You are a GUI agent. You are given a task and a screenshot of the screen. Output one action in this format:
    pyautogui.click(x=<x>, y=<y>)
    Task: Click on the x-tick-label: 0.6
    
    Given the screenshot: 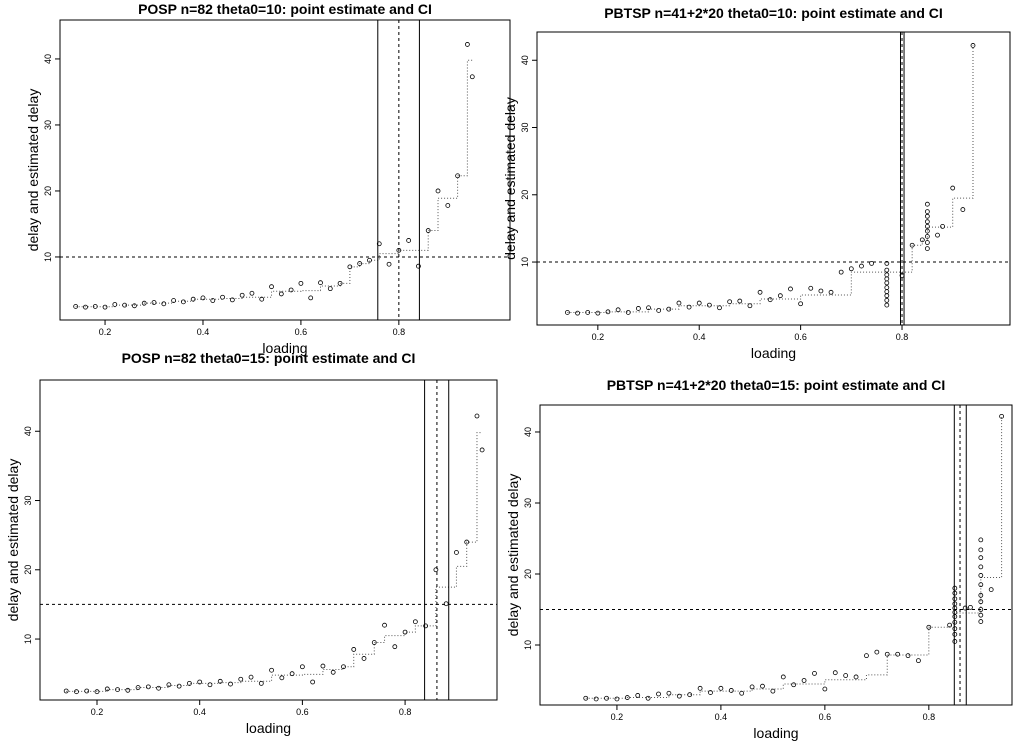 What is the action you would take?
    pyautogui.click(x=800, y=337)
    